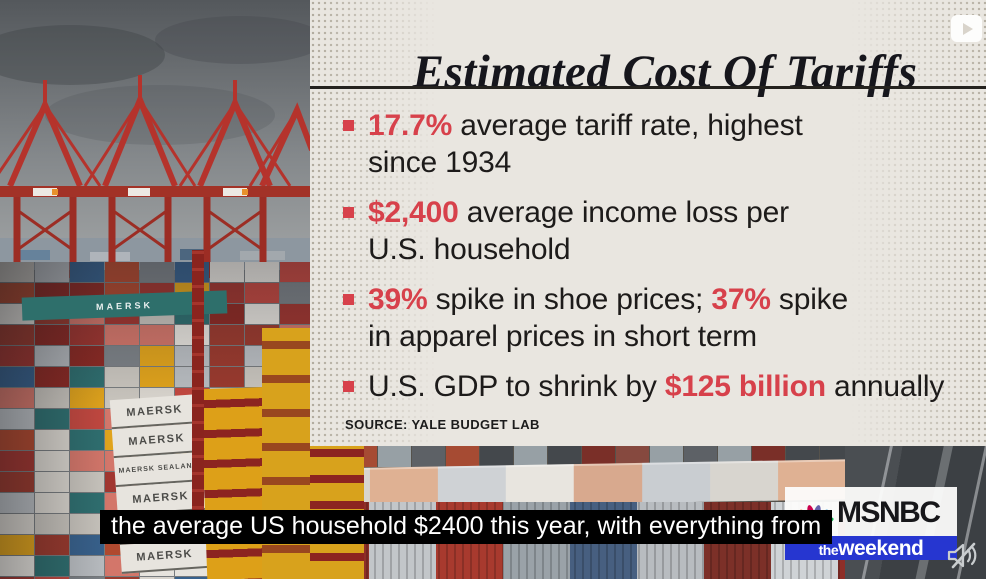  Describe the element at coordinates (516, 386) in the screenshot. I see `stat-label: U.S. GDP to shrink by` at that location.